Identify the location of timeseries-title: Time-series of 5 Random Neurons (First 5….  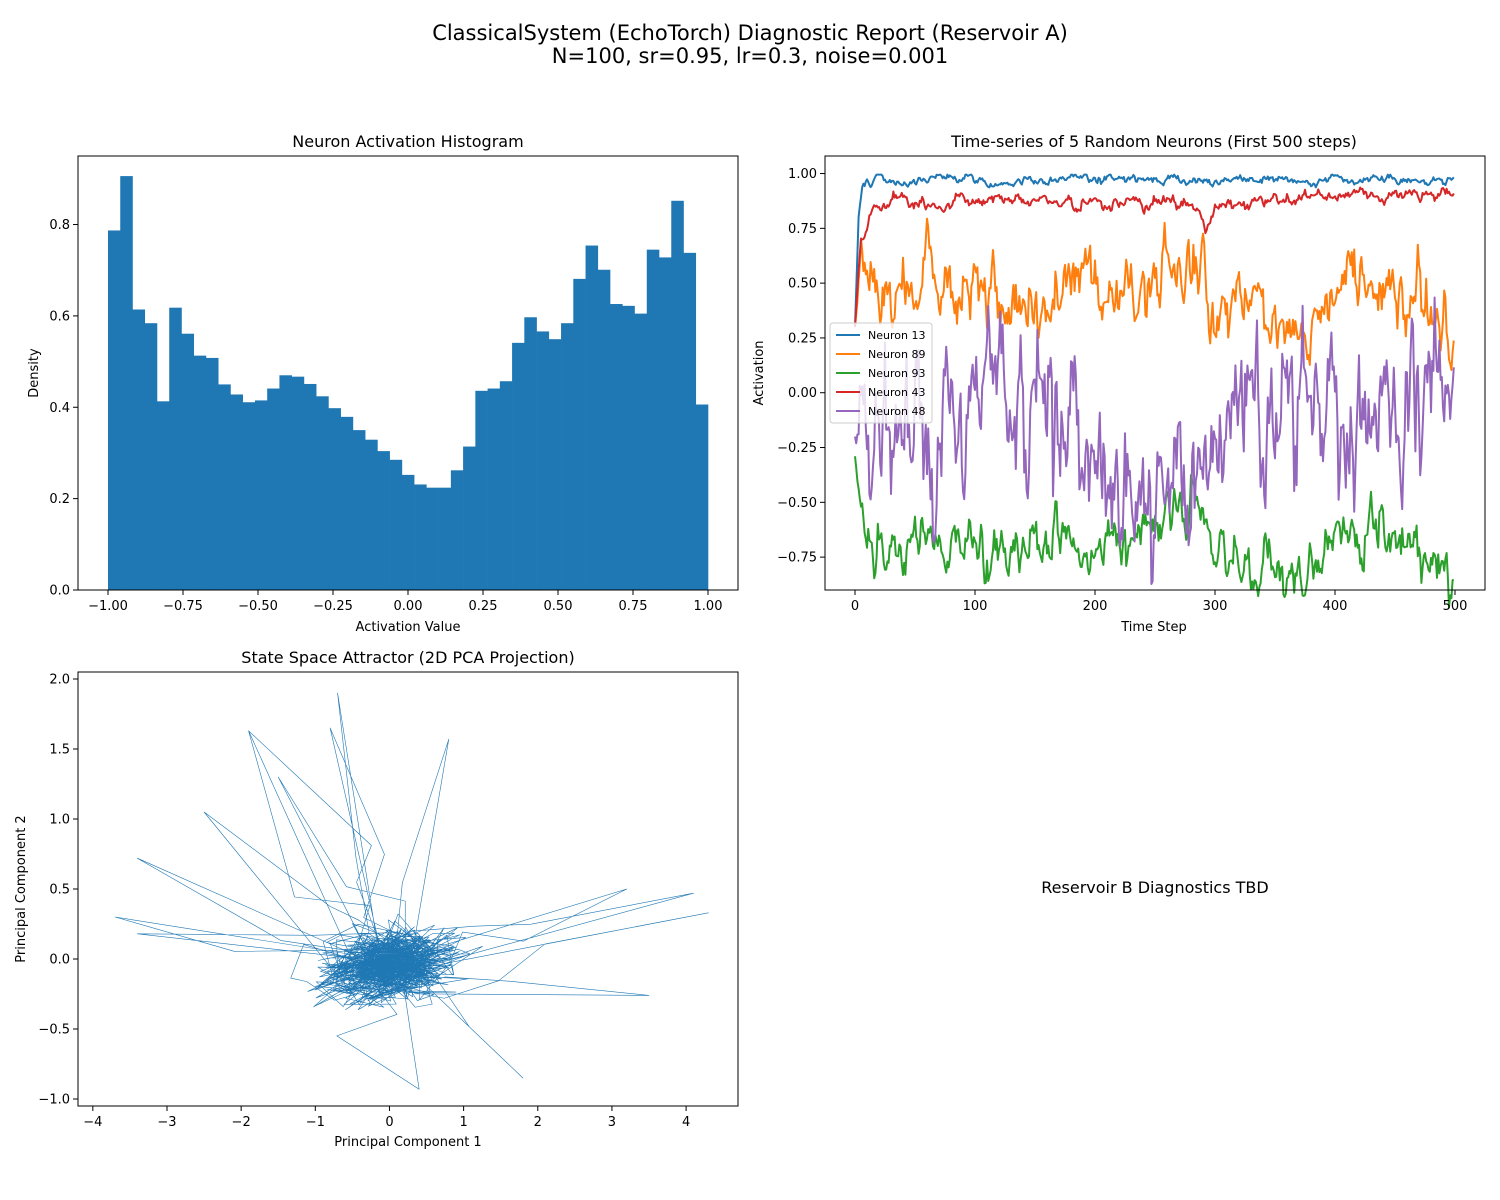
(1153, 141).